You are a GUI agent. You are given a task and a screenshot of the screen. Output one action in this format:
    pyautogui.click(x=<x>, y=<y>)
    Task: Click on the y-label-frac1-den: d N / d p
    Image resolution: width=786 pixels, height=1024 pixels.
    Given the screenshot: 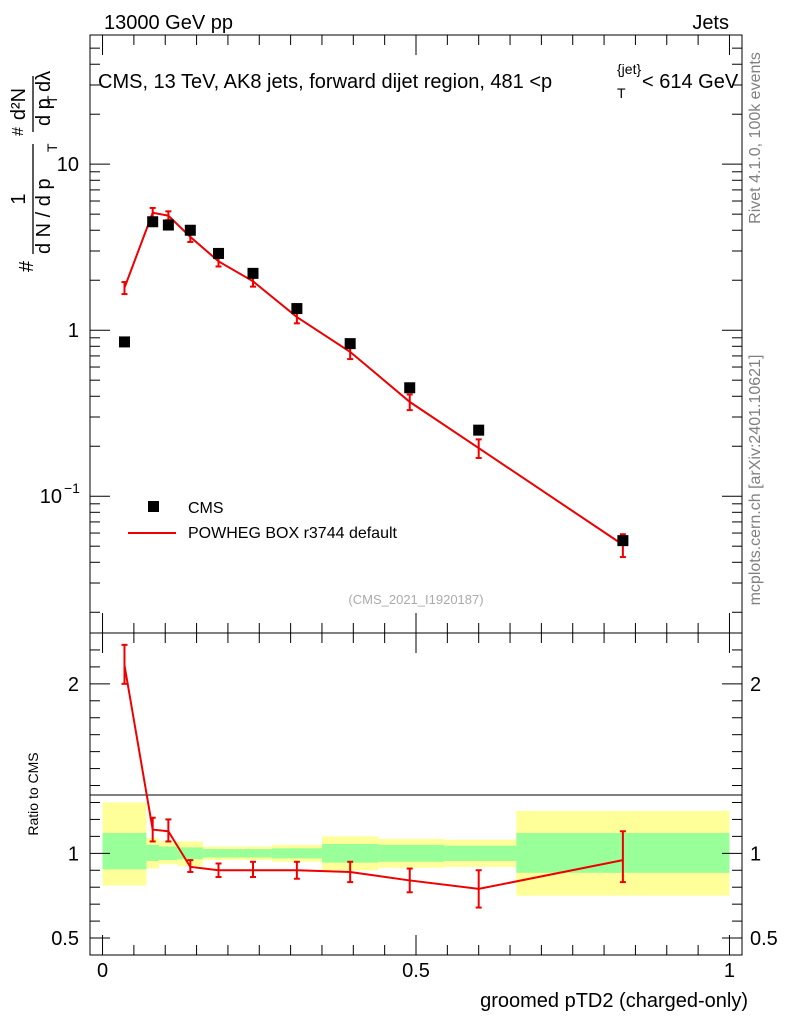 What is the action you would take?
    pyautogui.click(x=44, y=216)
    